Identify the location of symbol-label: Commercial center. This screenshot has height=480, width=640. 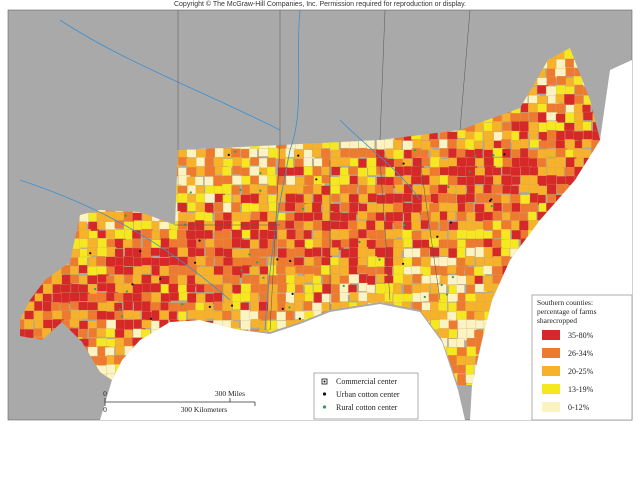
(366, 381).